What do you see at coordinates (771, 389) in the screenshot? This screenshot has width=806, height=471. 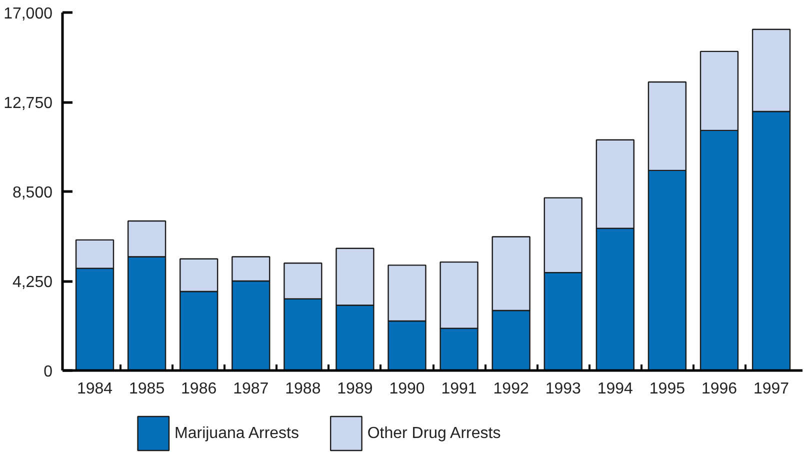 I see `x-tick-label: 1997` at bounding box center [771, 389].